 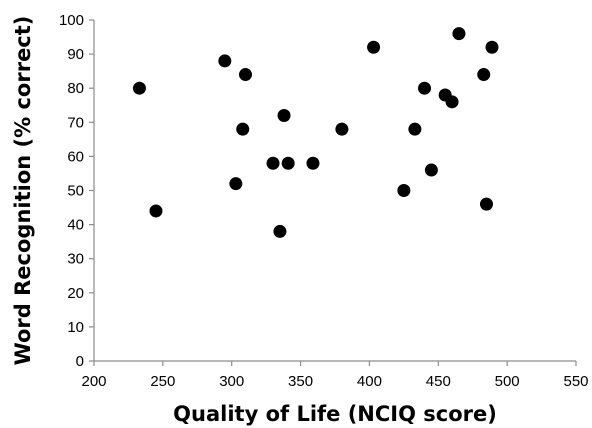 I want to click on y-tick-label: 100, so click(x=71, y=20).